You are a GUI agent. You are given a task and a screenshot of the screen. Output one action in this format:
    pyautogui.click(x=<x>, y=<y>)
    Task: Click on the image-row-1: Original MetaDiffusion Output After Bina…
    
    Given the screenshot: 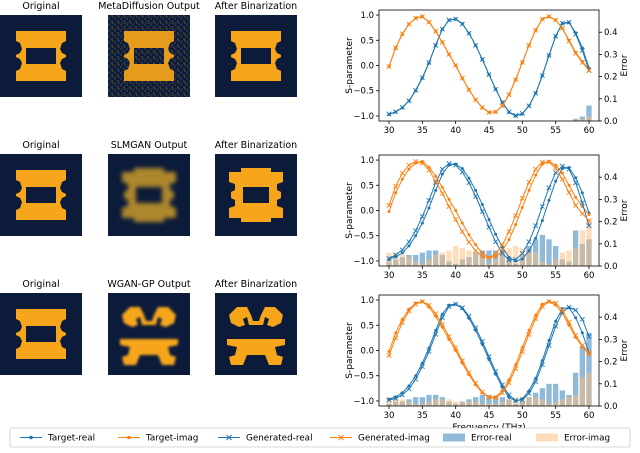 What is the action you would take?
    pyautogui.click(x=148, y=49)
    